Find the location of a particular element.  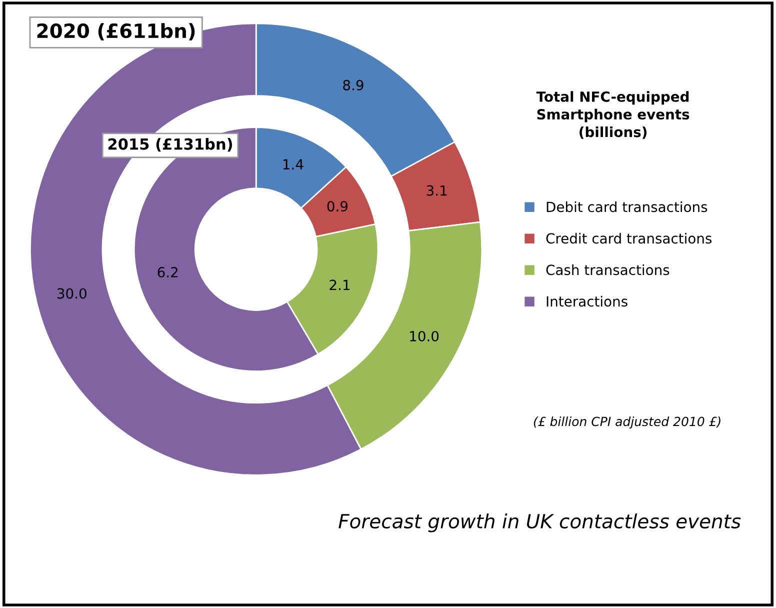

legend-label: Debit card transactions is located at coordinates (627, 206).